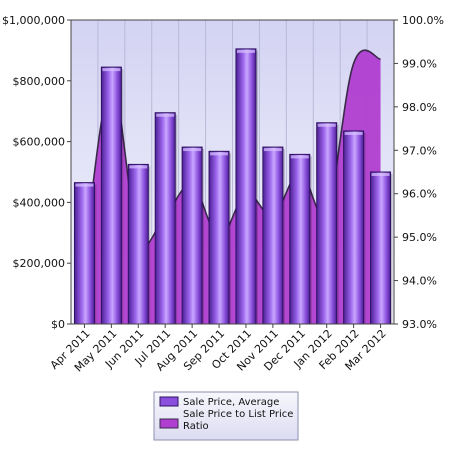 Image resolution: width=450 pixels, height=450 pixels. Describe the element at coordinates (419, 63) in the screenshot. I see `y-right-tick-label: 99.0%` at that location.